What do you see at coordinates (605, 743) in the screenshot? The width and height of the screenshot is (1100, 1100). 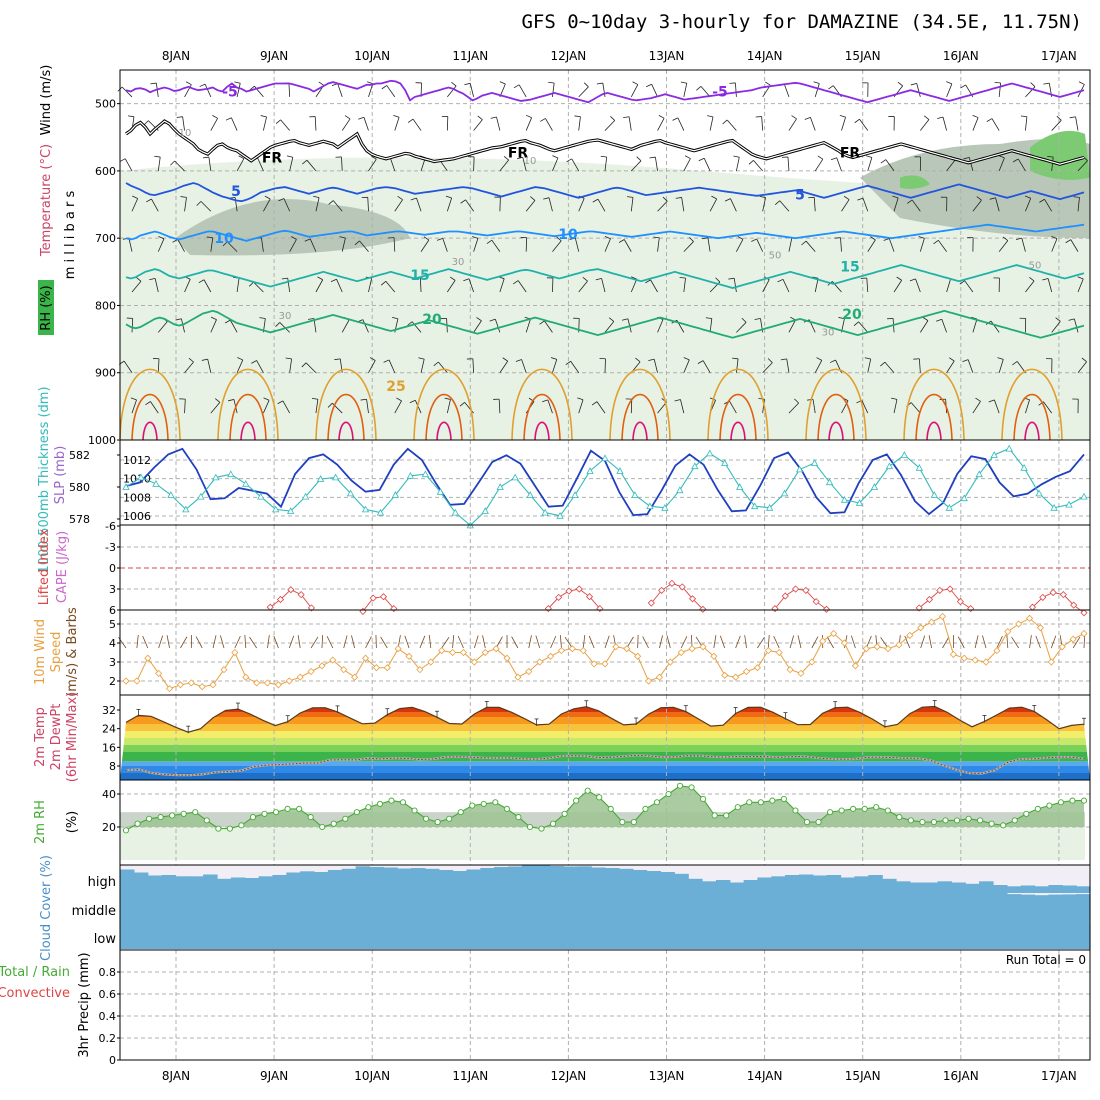 I see `temp-bands` at bounding box center [605, 743].